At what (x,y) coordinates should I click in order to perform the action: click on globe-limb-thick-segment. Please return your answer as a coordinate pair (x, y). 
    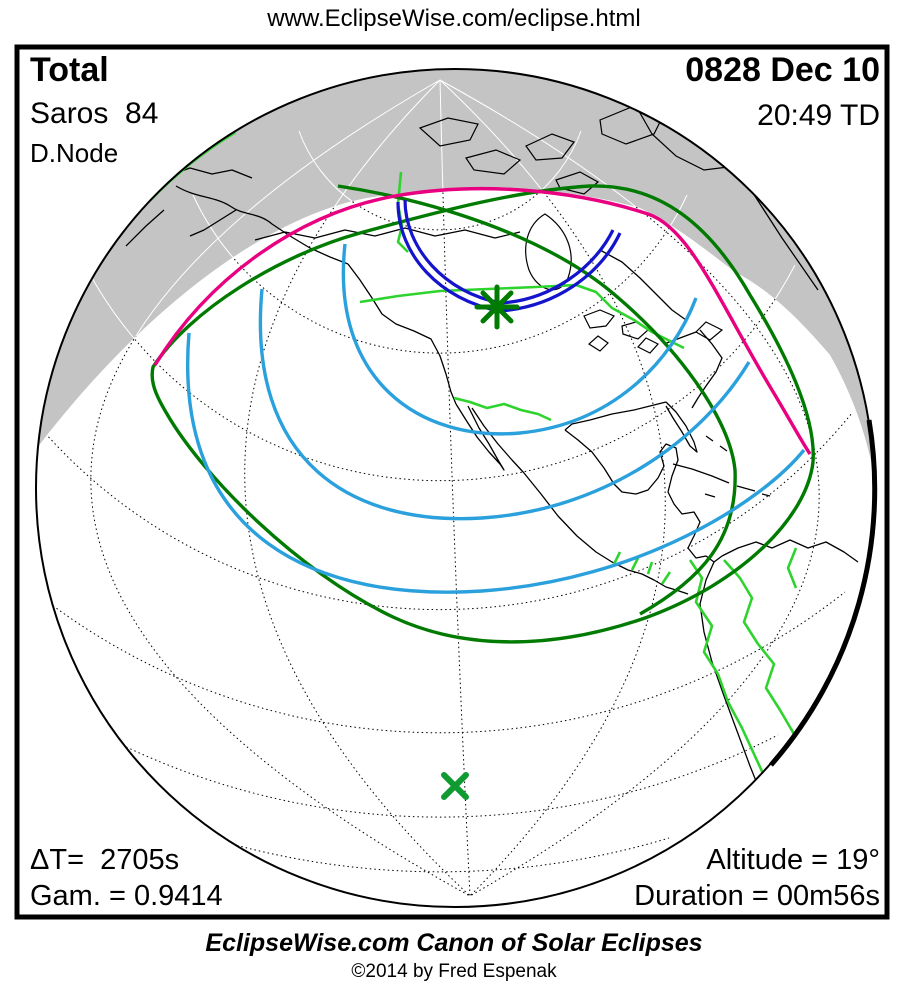
    Looking at the image, I should click on (823, 593).